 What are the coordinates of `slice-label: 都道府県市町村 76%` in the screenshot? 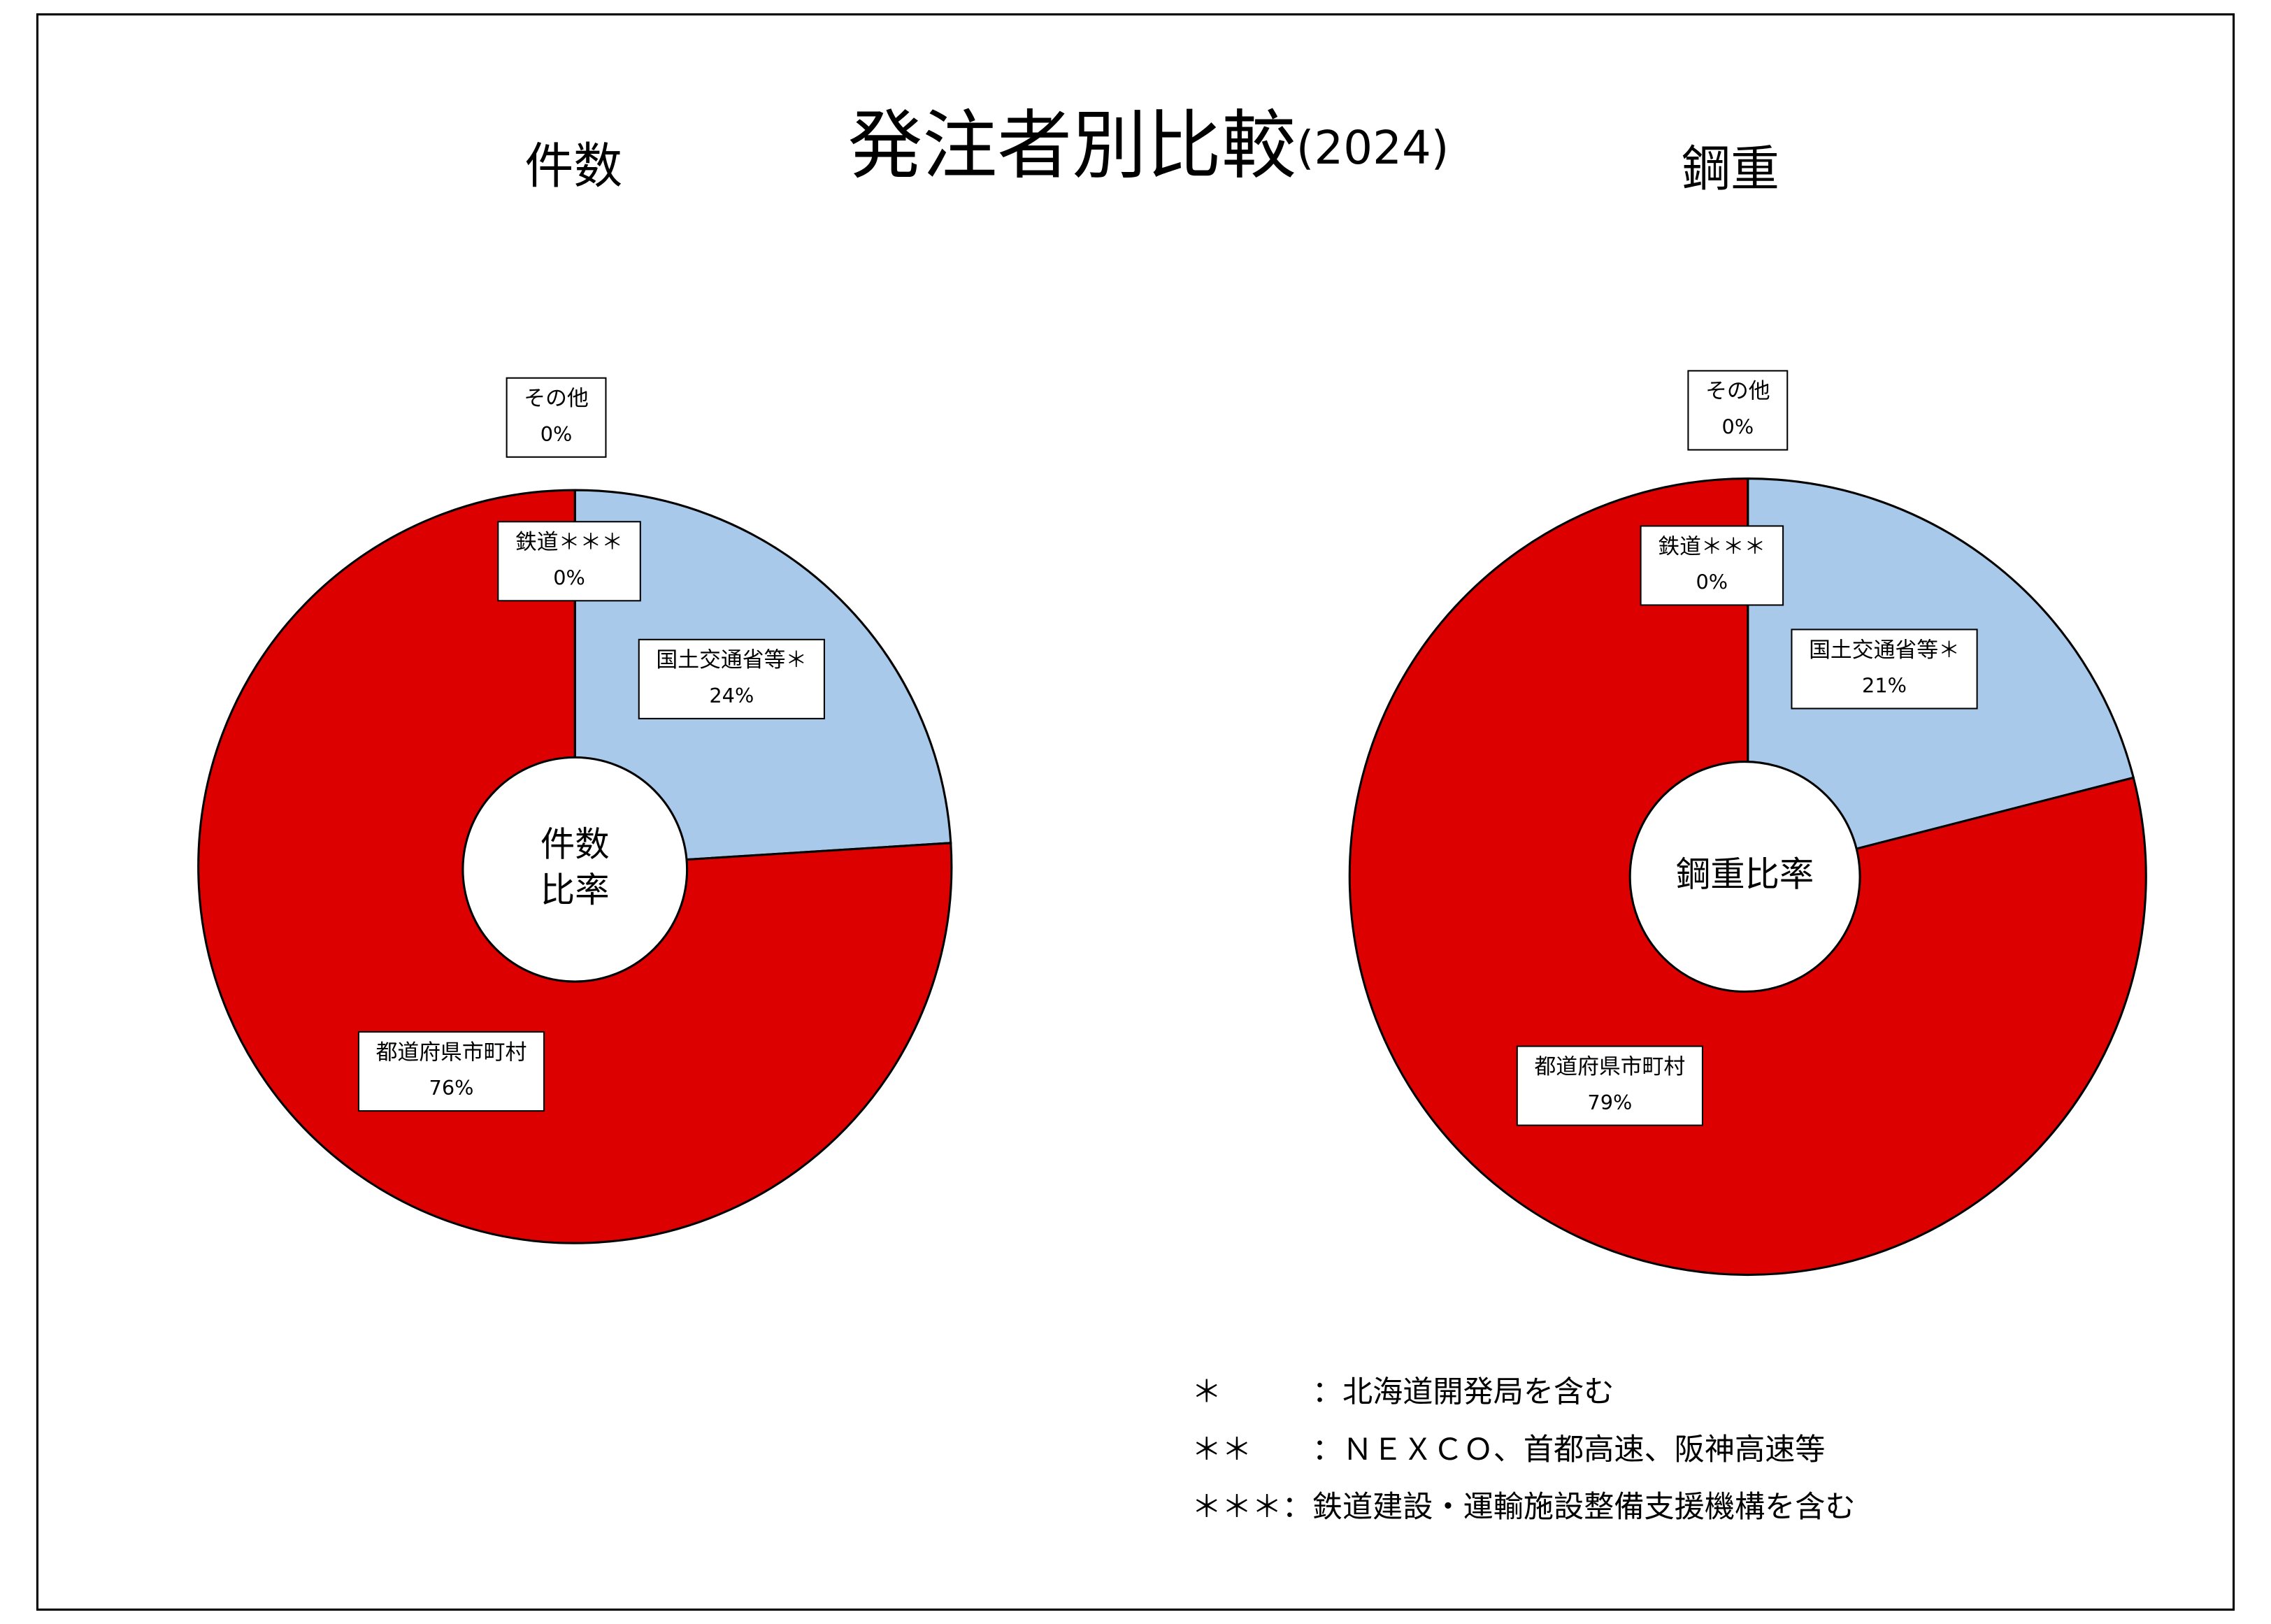 It's located at (451, 1071).